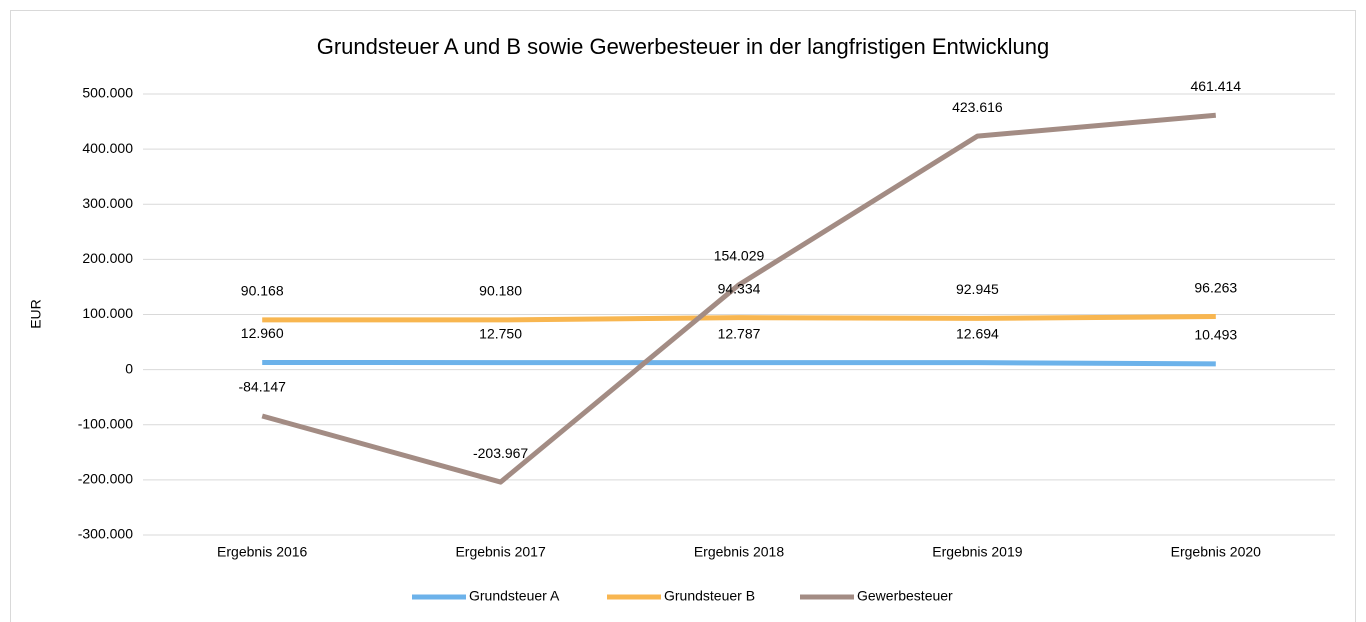 Image resolution: width=1366 pixels, height=622 pixels. I want to click on legend-label: Grundsteuer A, so click(514, 596).